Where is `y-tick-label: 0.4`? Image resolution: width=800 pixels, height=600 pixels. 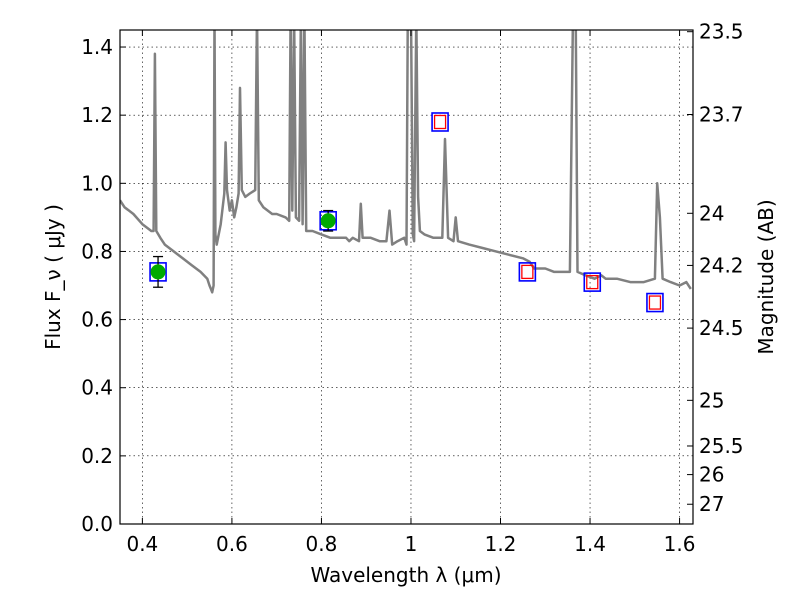 y-tick-label: 0.4 is located at coordinates (97, 388).